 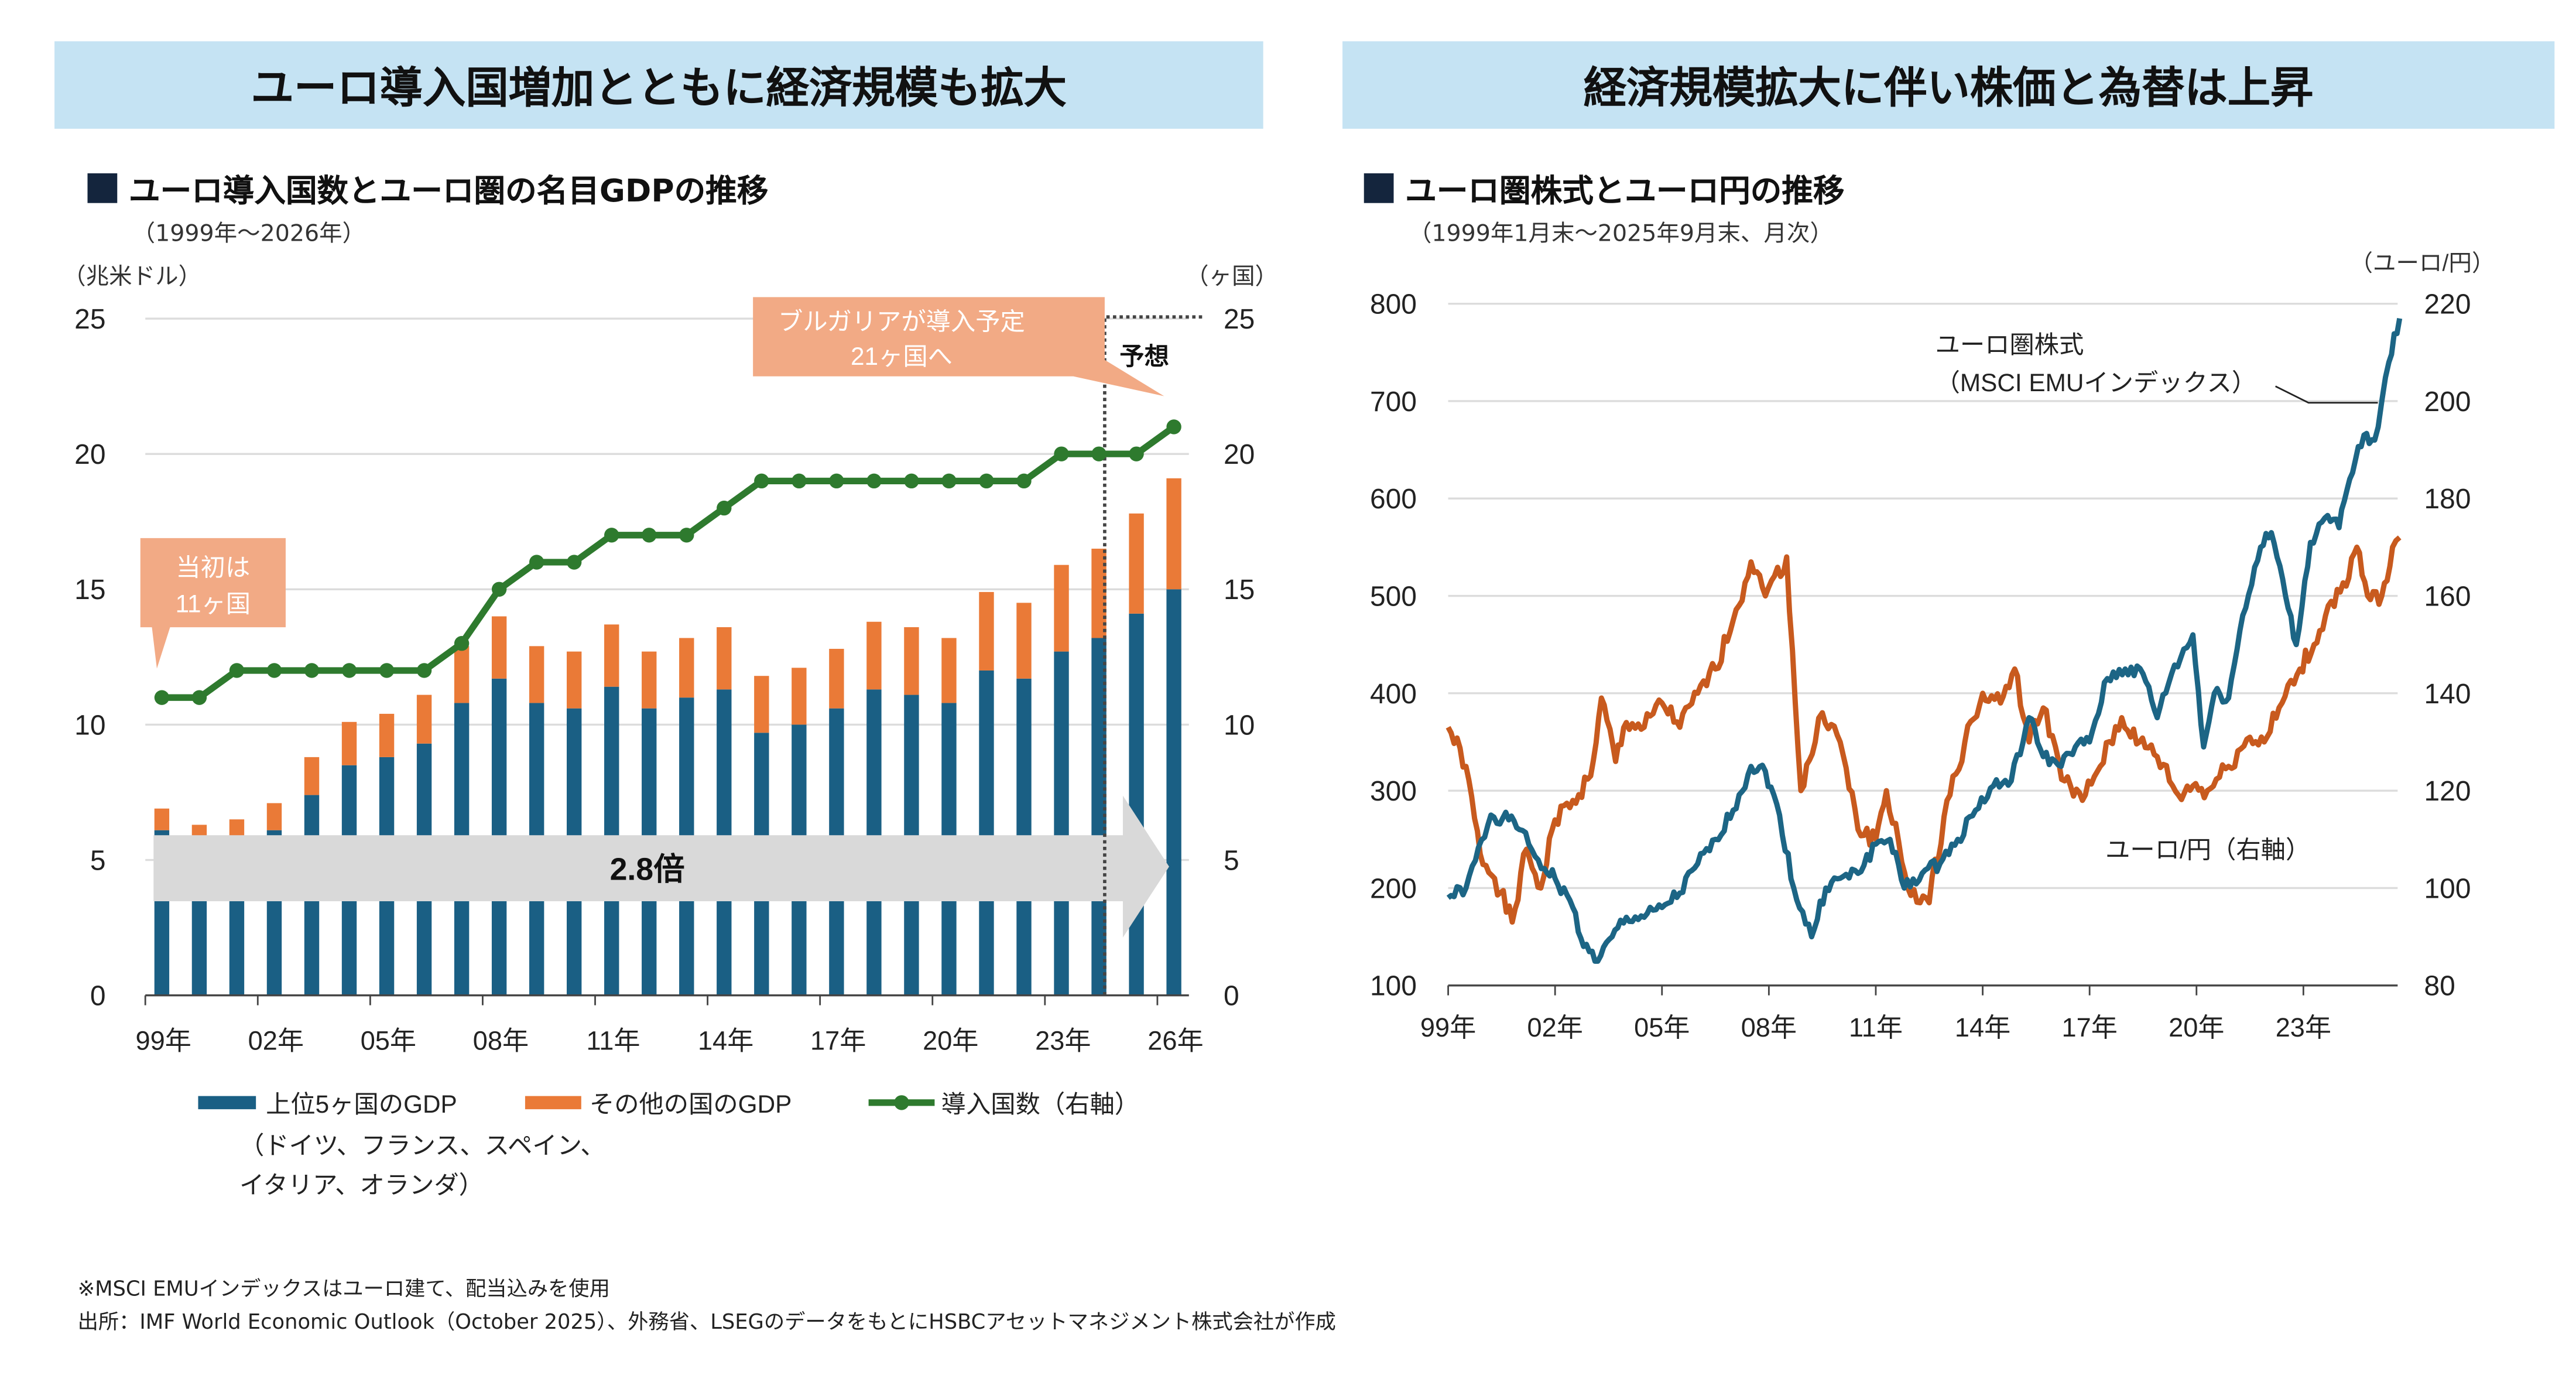 What do you see at coordinates (950, 1041) in the screenshot?
I see `x-tick-label: 20年` at bounding box center [950, 1041].